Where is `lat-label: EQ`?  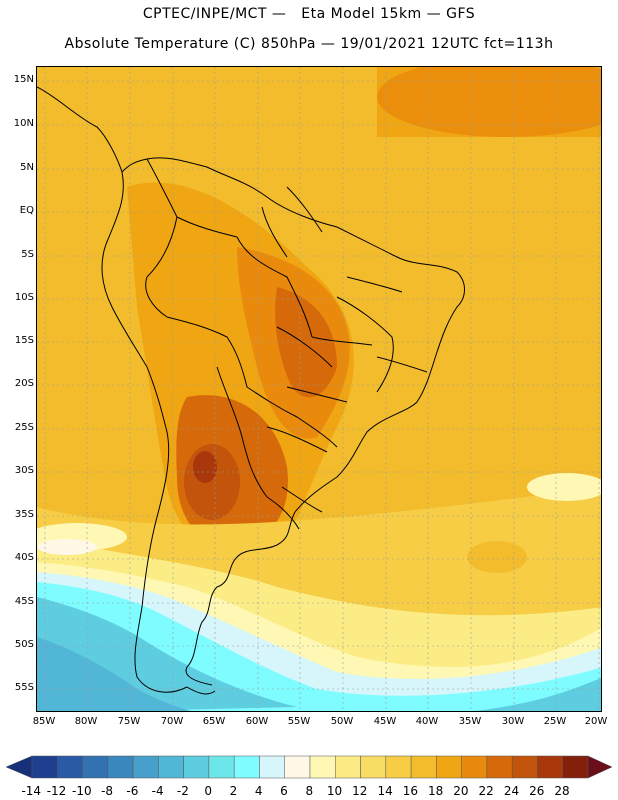
lat-label: EQ is located at coordinates (26, 210).